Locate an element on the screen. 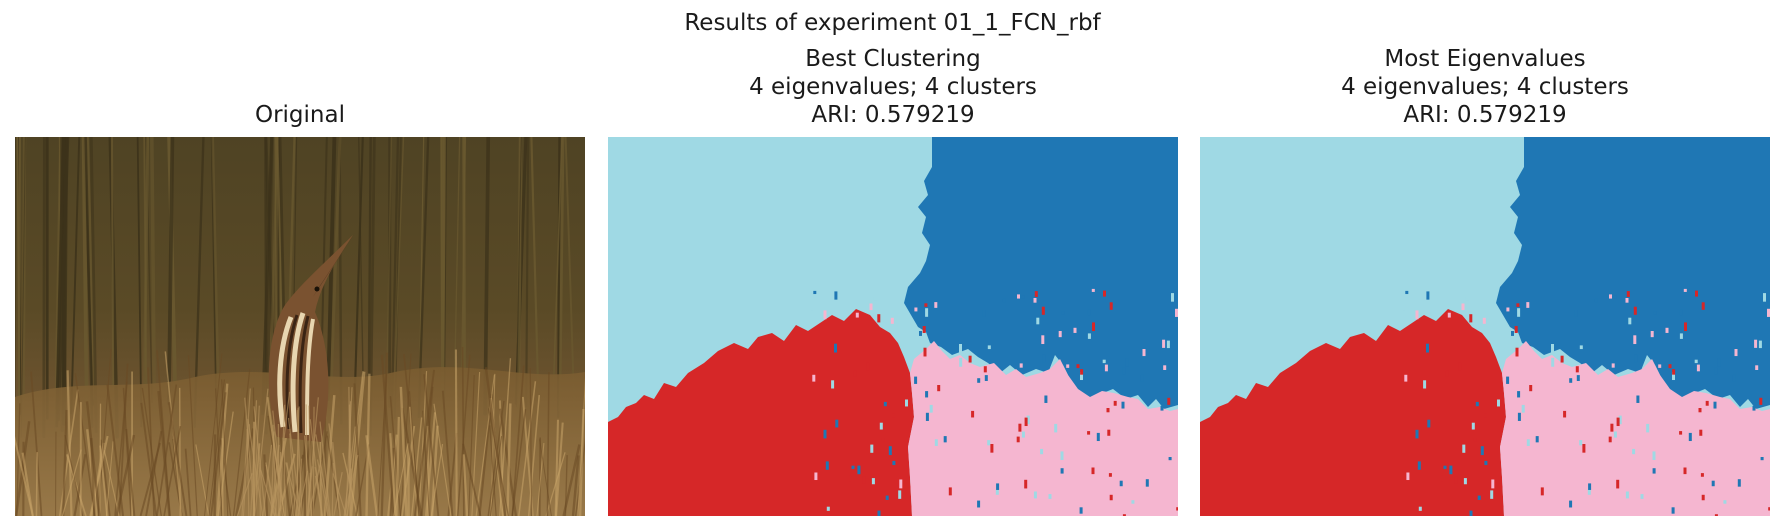 The width and height of the screenshot is (1785, 532). original-title-line: Original is located at coordinates (299, 115).